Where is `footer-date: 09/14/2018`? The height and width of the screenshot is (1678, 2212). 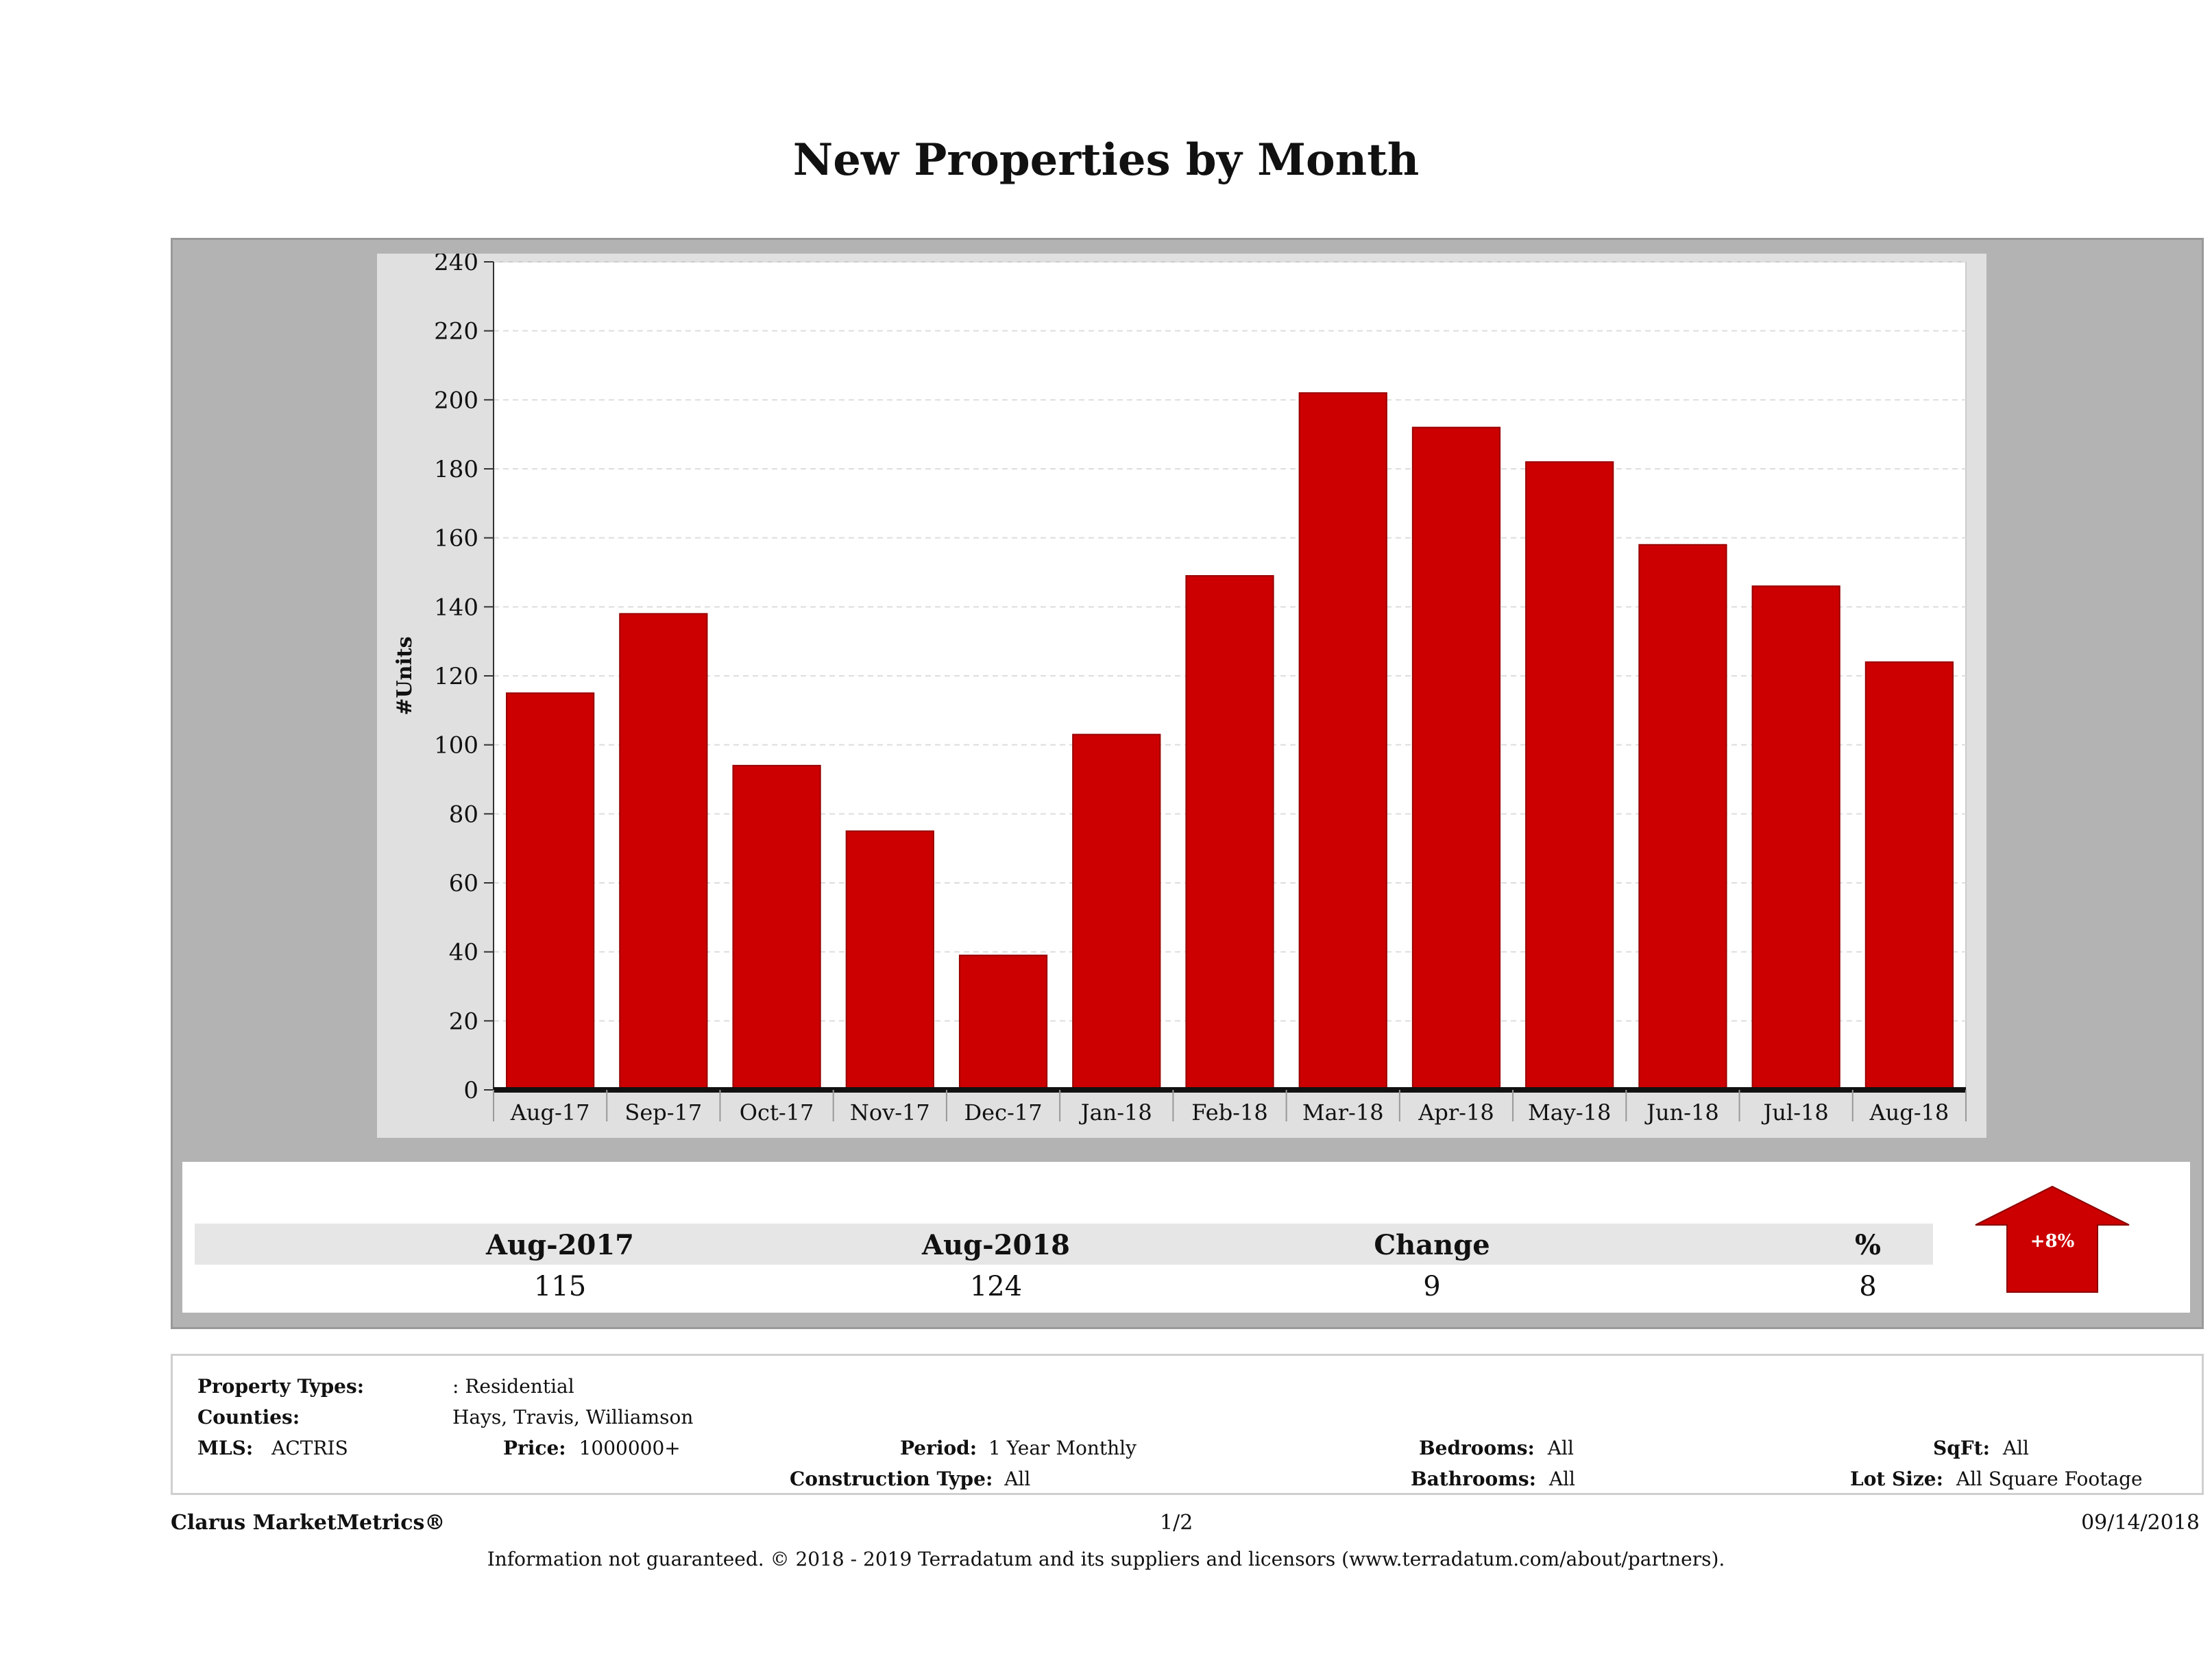
footer-date: 09/14/2018 is located at coordinates (2140, 1523).